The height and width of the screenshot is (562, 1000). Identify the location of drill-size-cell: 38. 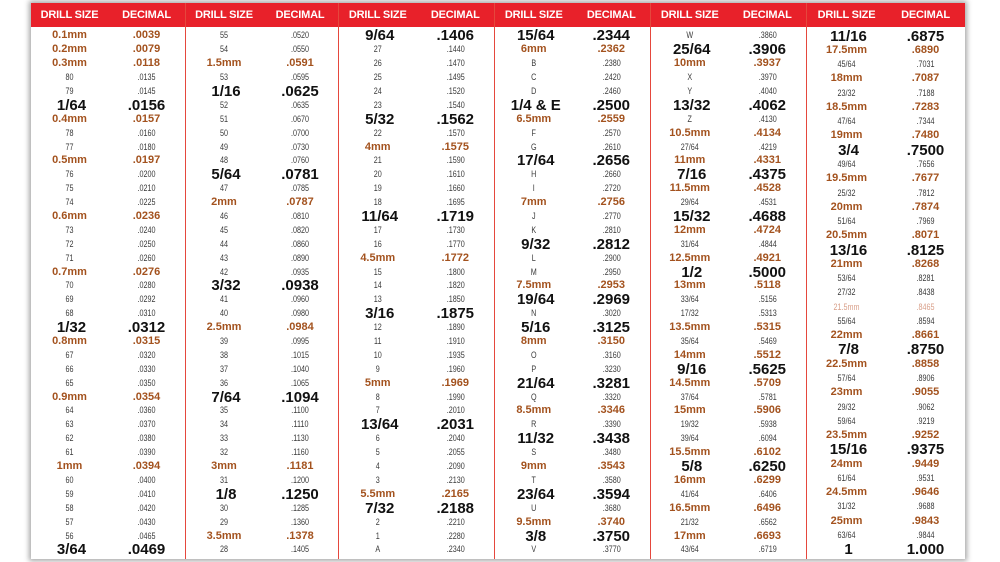
(223, 354).